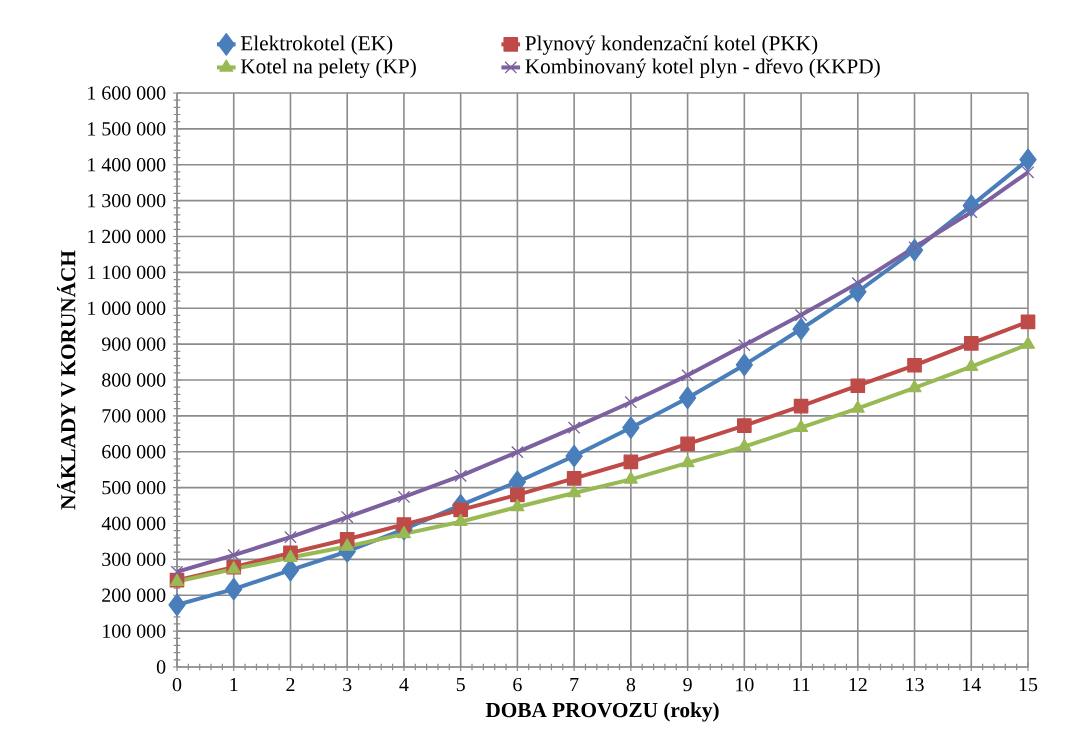  I want to click on y-tick-label: 200 000, so click(134, 595).